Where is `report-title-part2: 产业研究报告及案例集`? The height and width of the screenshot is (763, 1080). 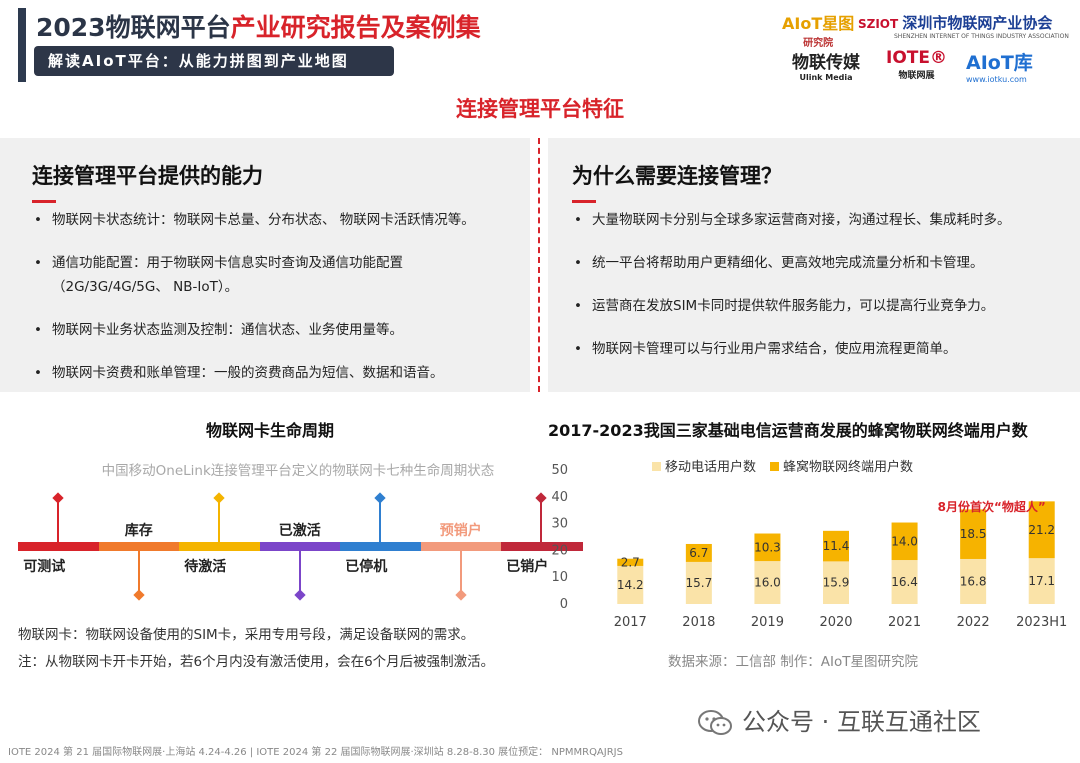 report-title-part2: 产业研究报告及案例集 is located at coordinates (355, 27).